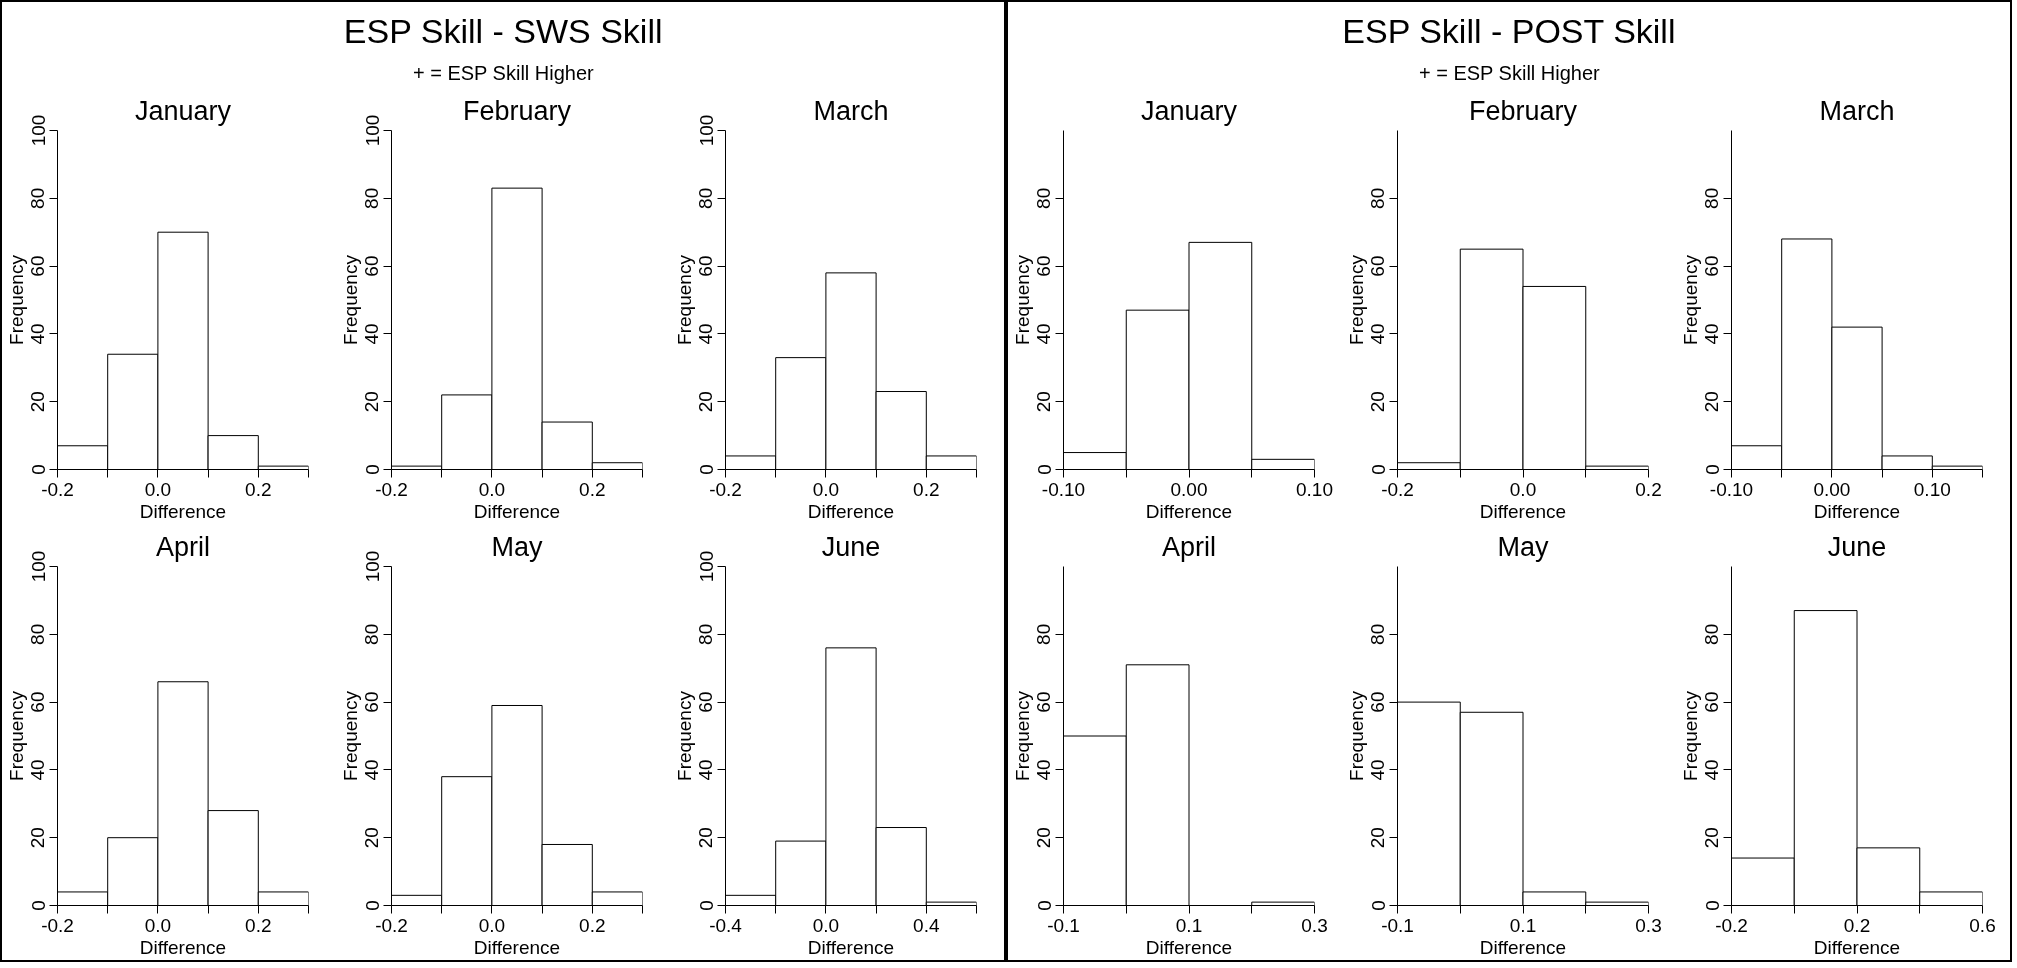 This screenshot has height=968, width=2017. I want to click on x-tick-label: 0.00, so click(1189, 489).